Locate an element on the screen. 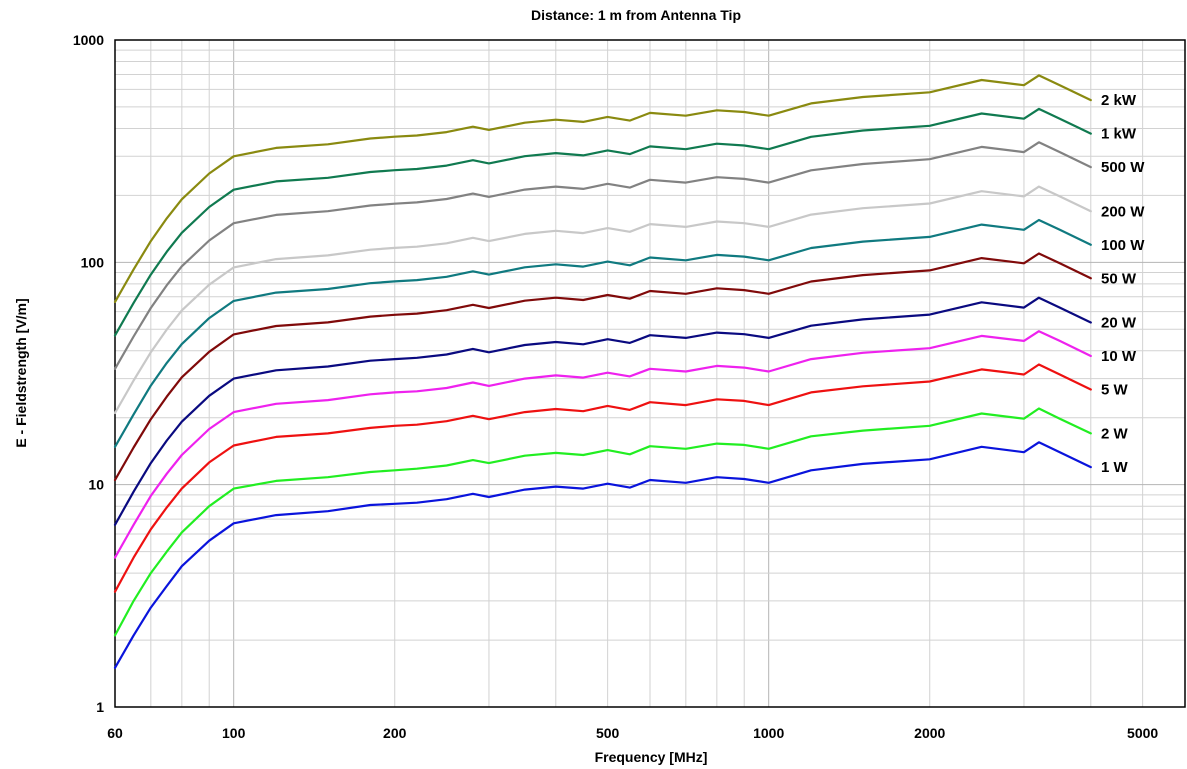 This screenshot has height=769, width=1187. series-label: 20 W is located at coordinates (1119, 323).